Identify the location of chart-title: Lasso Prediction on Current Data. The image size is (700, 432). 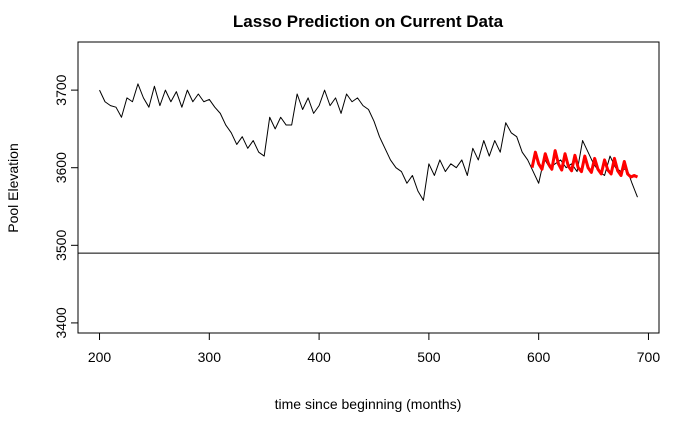
(368, 21).